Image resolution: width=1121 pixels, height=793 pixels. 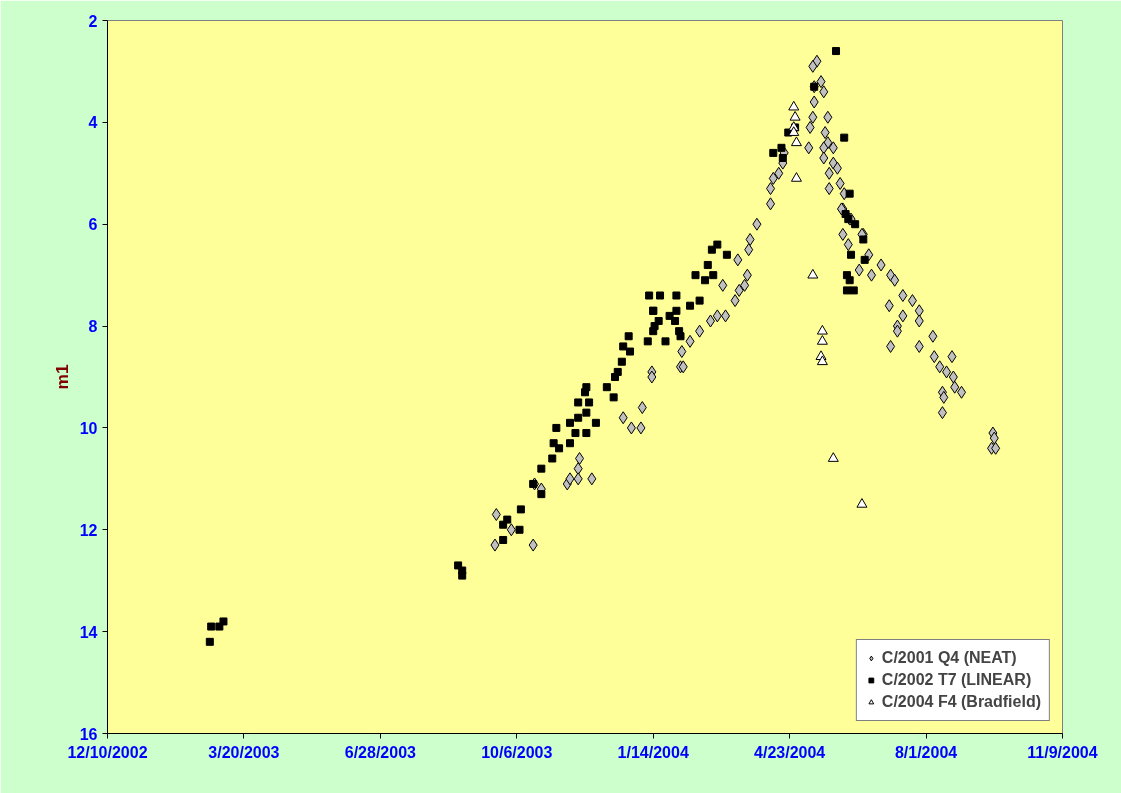 What do you see at coordinates (517, 752) in the screenshot?
I see `x-tick-label: 10/6/2003` at bounding box center [517, 752].